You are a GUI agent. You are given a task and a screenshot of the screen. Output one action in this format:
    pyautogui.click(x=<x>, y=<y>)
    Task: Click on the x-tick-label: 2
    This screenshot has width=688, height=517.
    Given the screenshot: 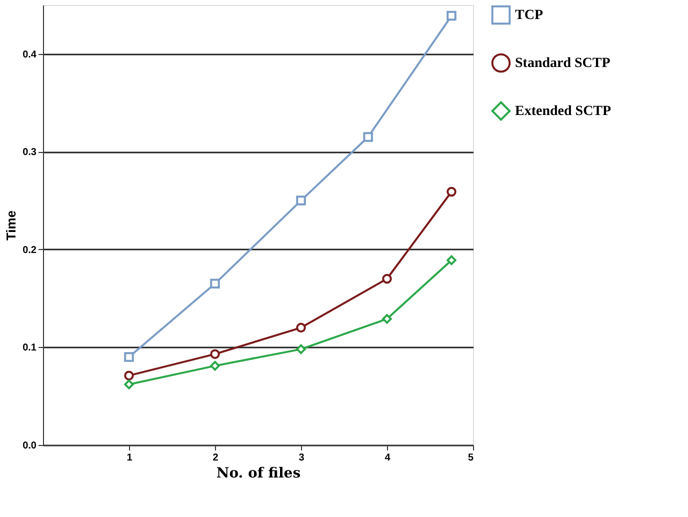 What is the action you would take?
    pyautogui.click(x=215, y=458)
    